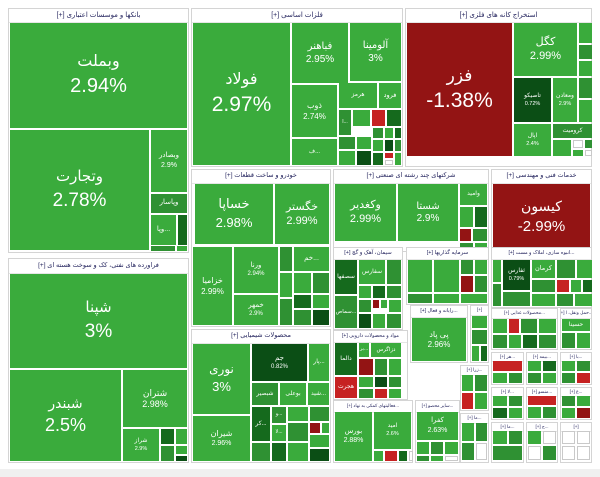  What do you see at coordinates (437, 426) in the screenshot?
I see `tile-کفرا: کفرا 2.63%` at bounding box center [437, 426].